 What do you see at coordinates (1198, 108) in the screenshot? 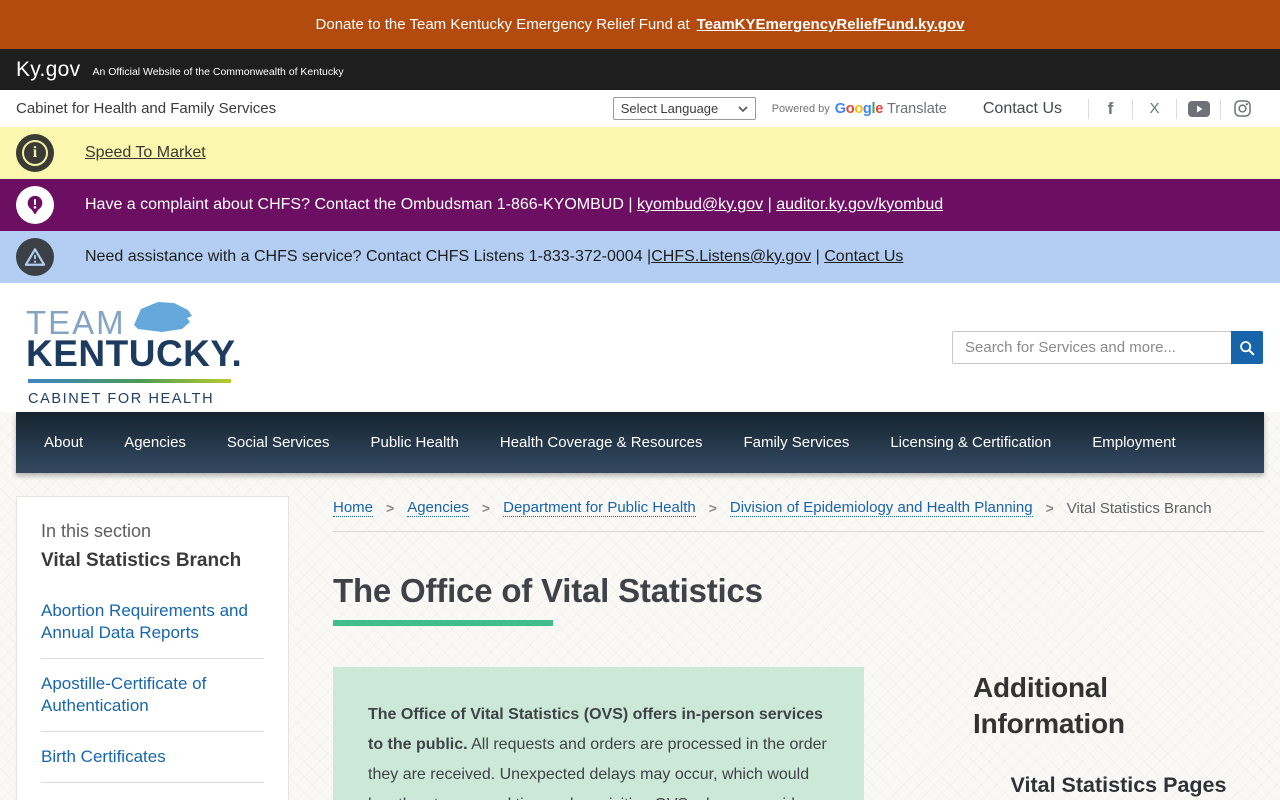
I see `youtube-icon` at bounding box center [1198, 108].